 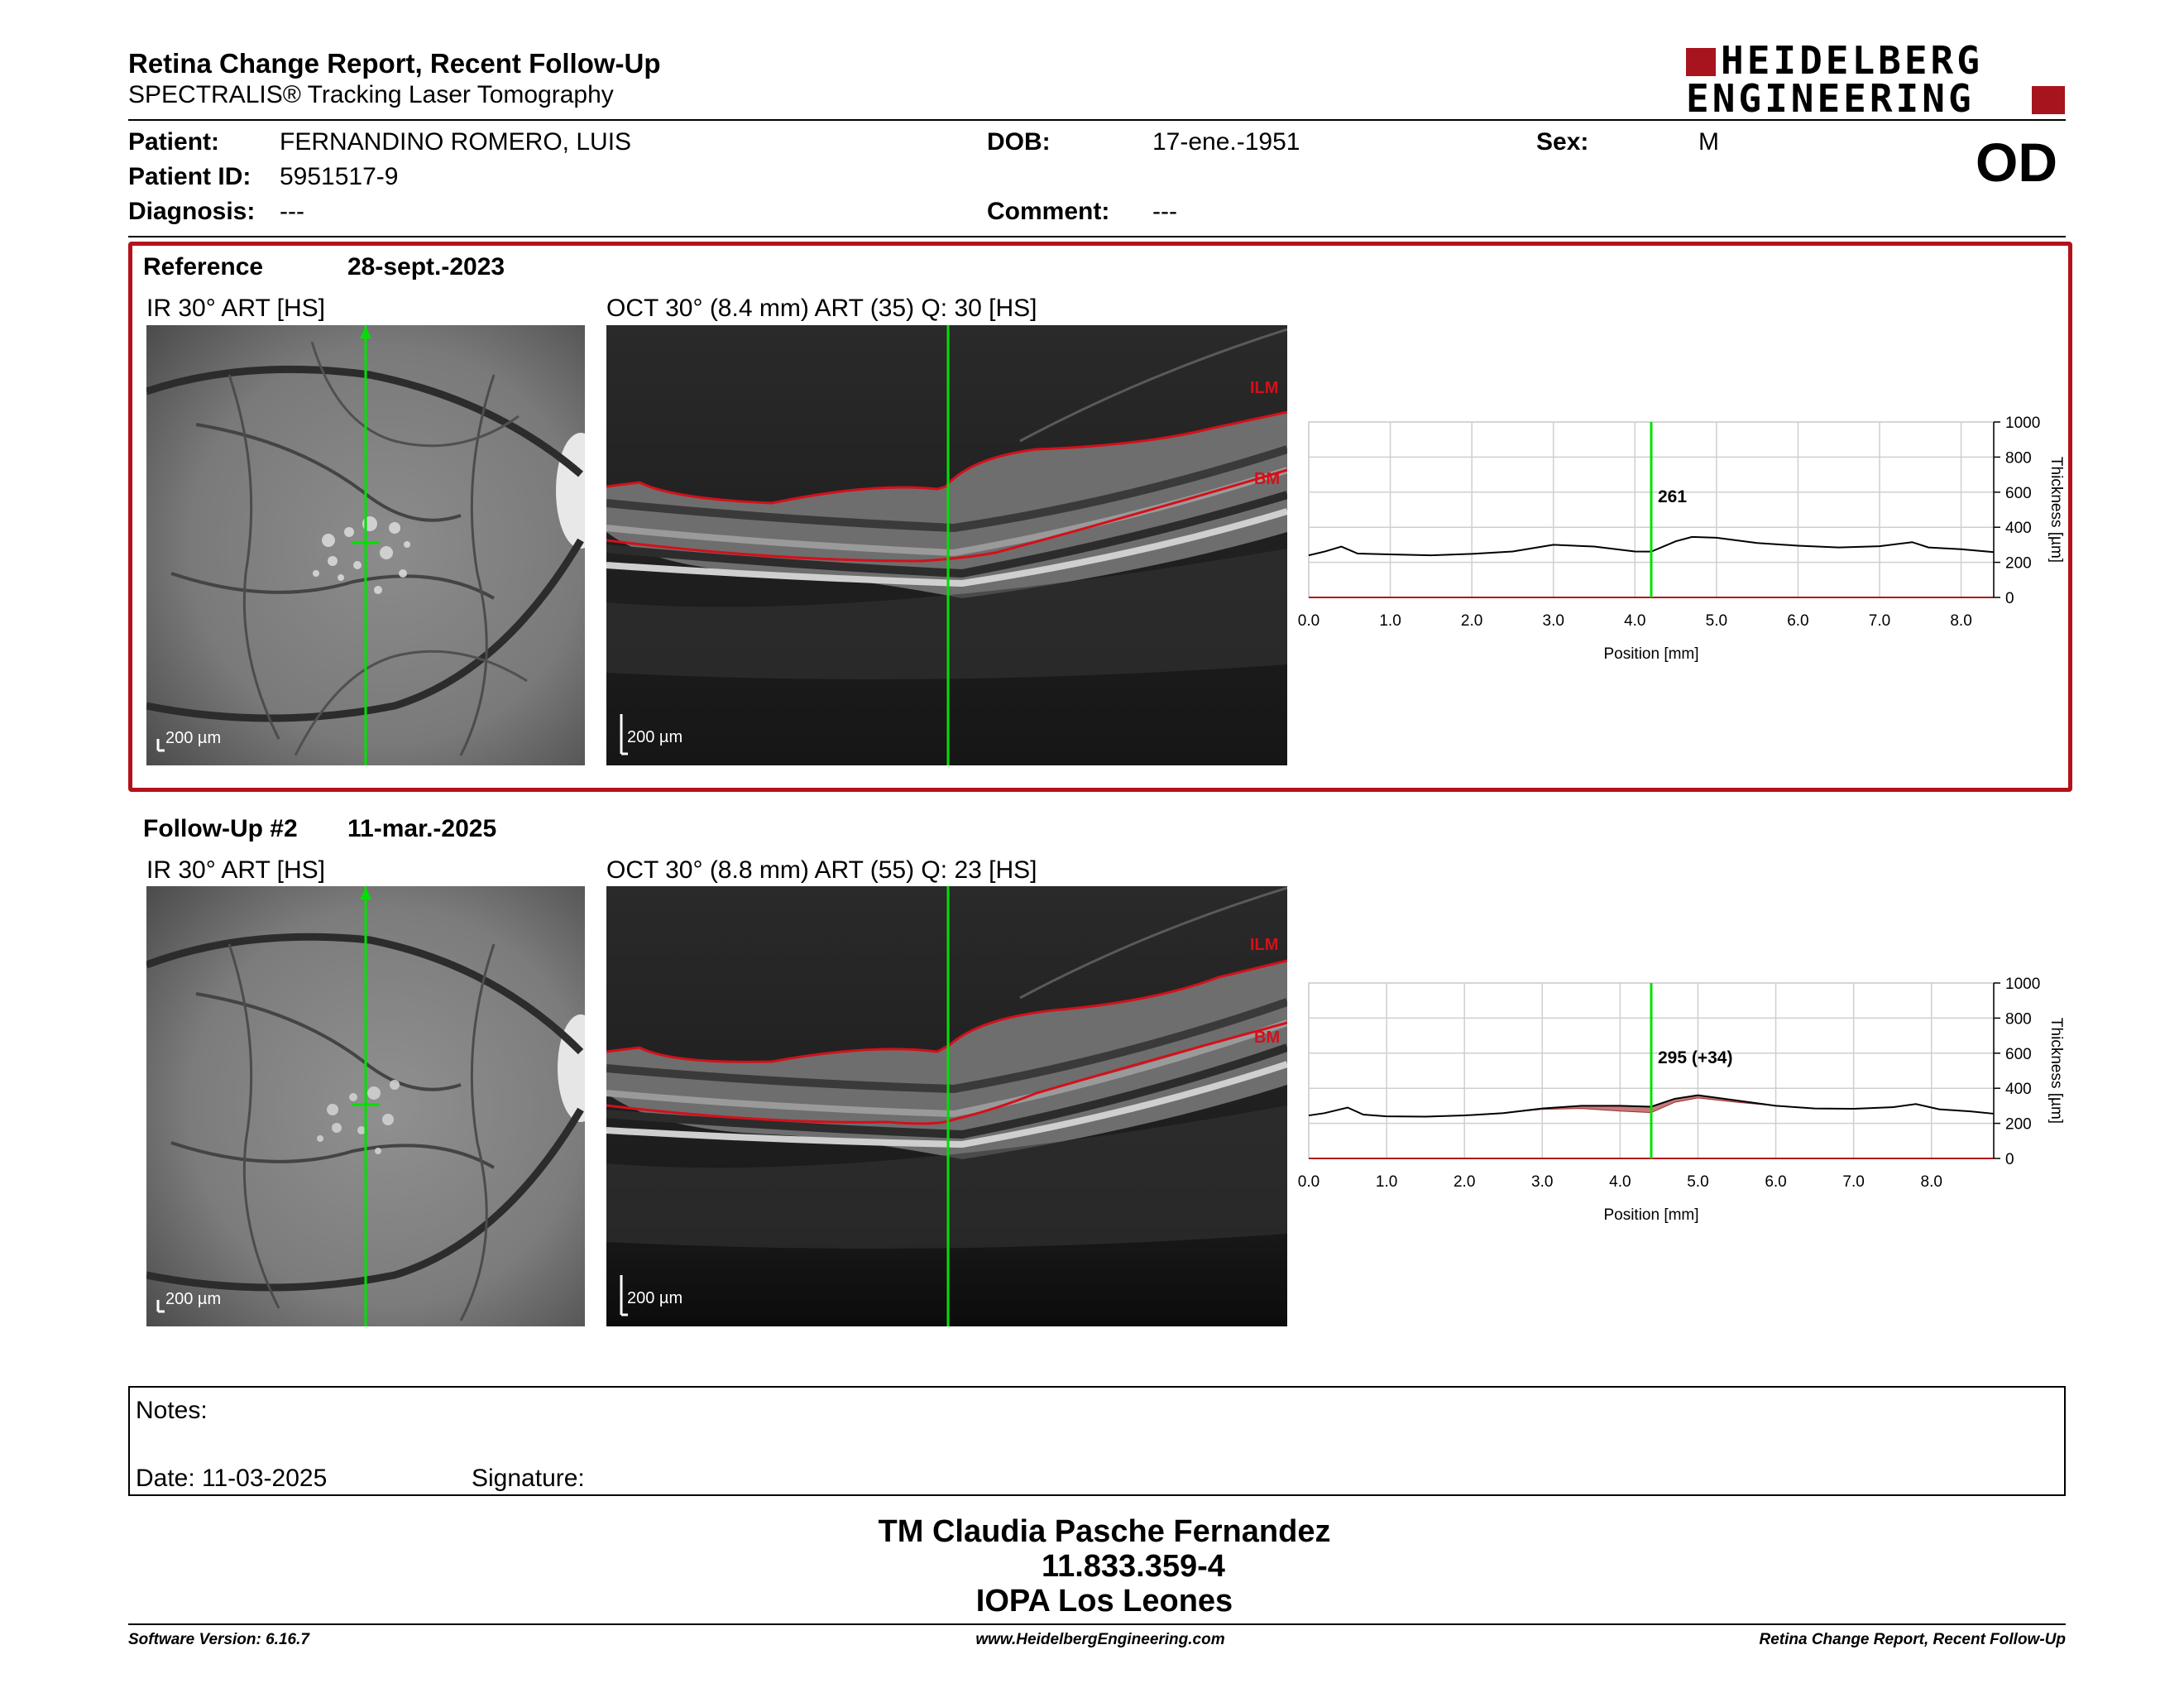 What do you see at coordinates (655, 1298) in the screenshot?
I see `followup-oct-scale: 200 µm` at bounding box center [655, 1298].